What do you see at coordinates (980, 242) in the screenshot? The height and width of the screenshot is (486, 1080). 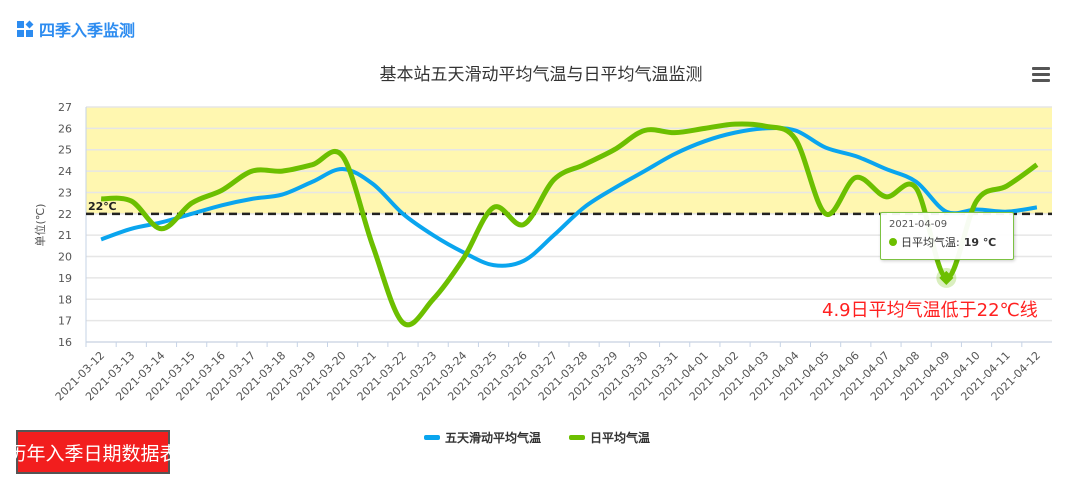 I see `tooltip-value: 19 ℃` at bounding box center [980, 242].